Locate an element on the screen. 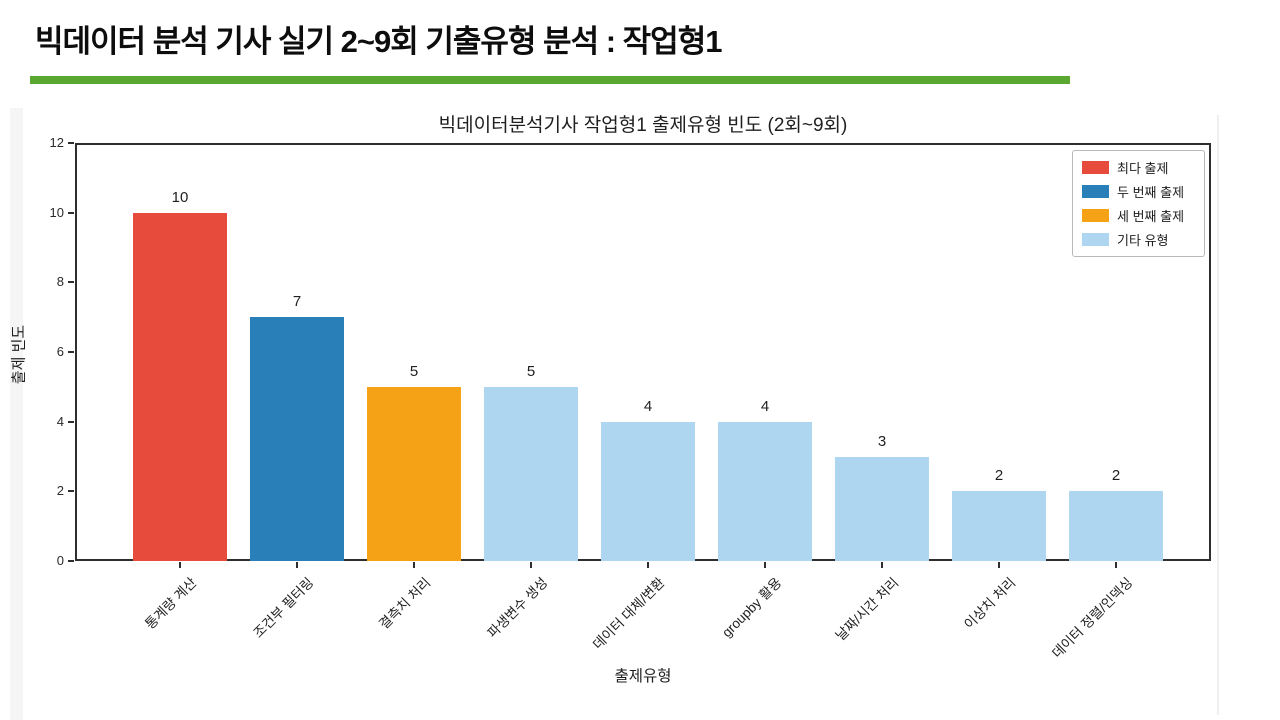 This screenshot has height=720, width=1280. legend-label: 기타 유형 is located at coordinates (1143, 240).